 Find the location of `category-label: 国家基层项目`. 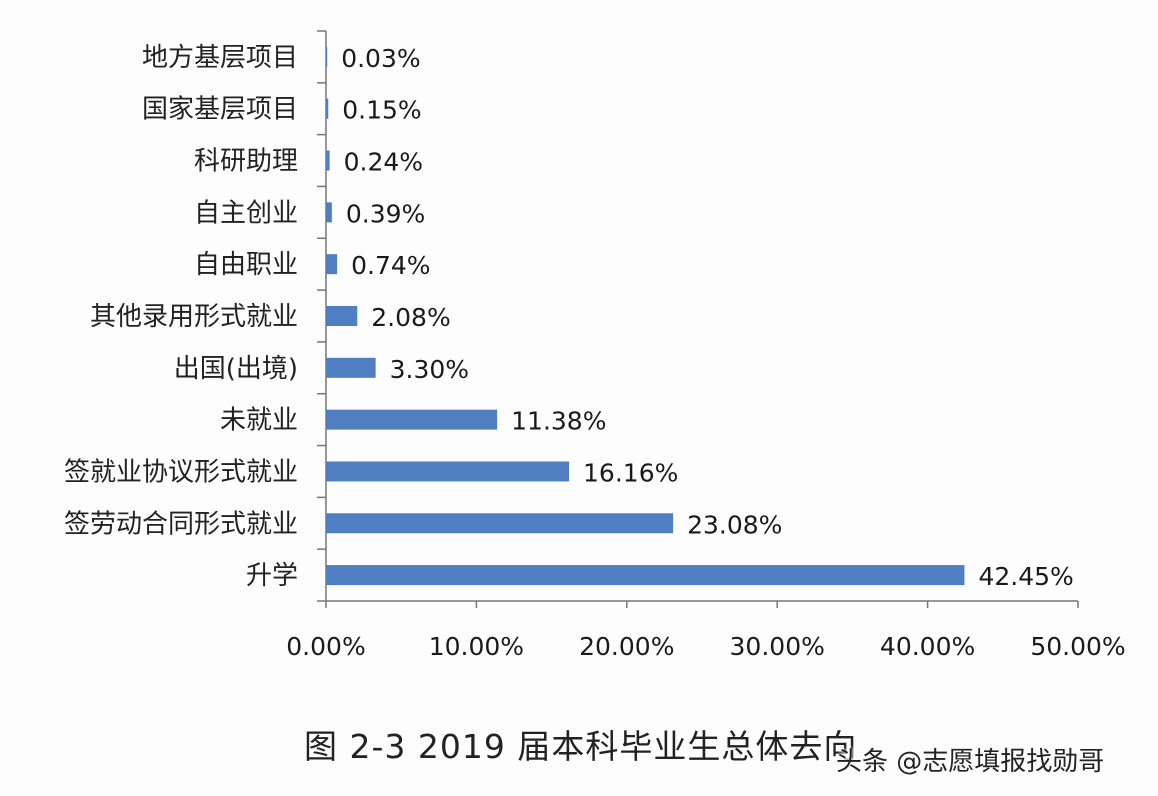

category-label: 国家基层项目 is located at coordinates (220, 110).